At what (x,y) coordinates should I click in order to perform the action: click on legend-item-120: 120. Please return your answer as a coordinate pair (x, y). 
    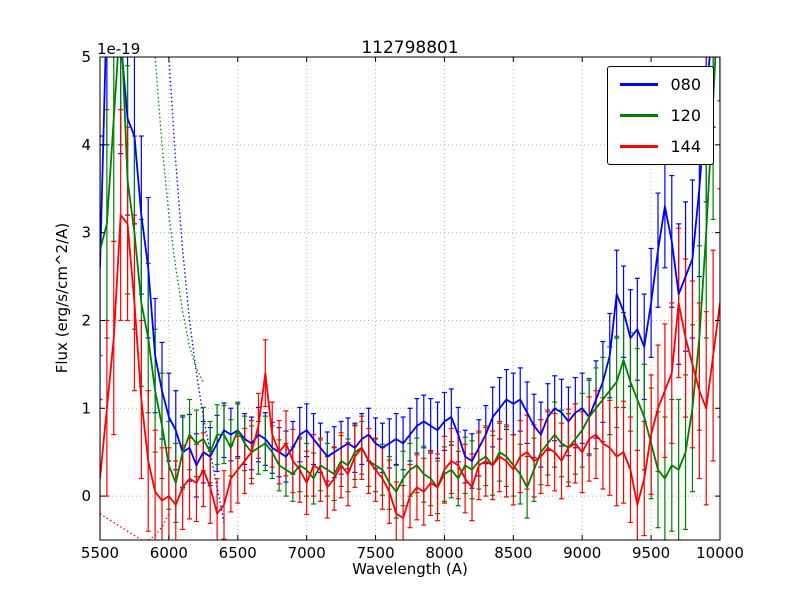
    Looking at the image, I should click on (660, 115).